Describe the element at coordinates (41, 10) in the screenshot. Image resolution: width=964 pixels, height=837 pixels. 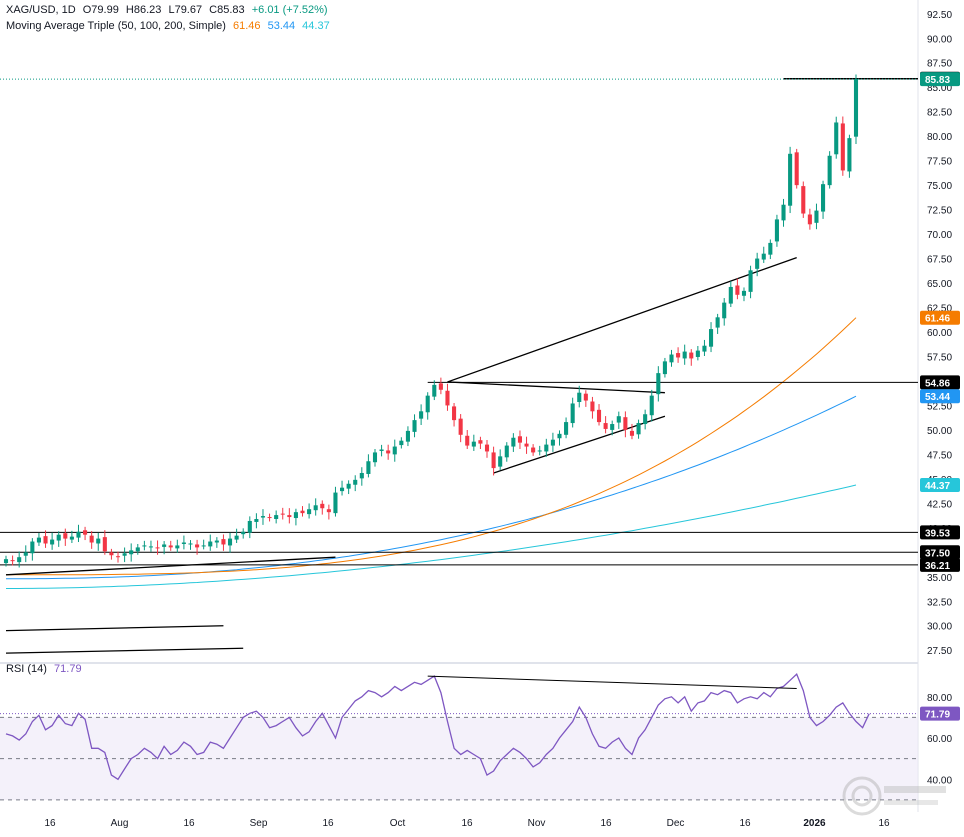
I see `symbol-label: XAG/USD, 1D` at that location.